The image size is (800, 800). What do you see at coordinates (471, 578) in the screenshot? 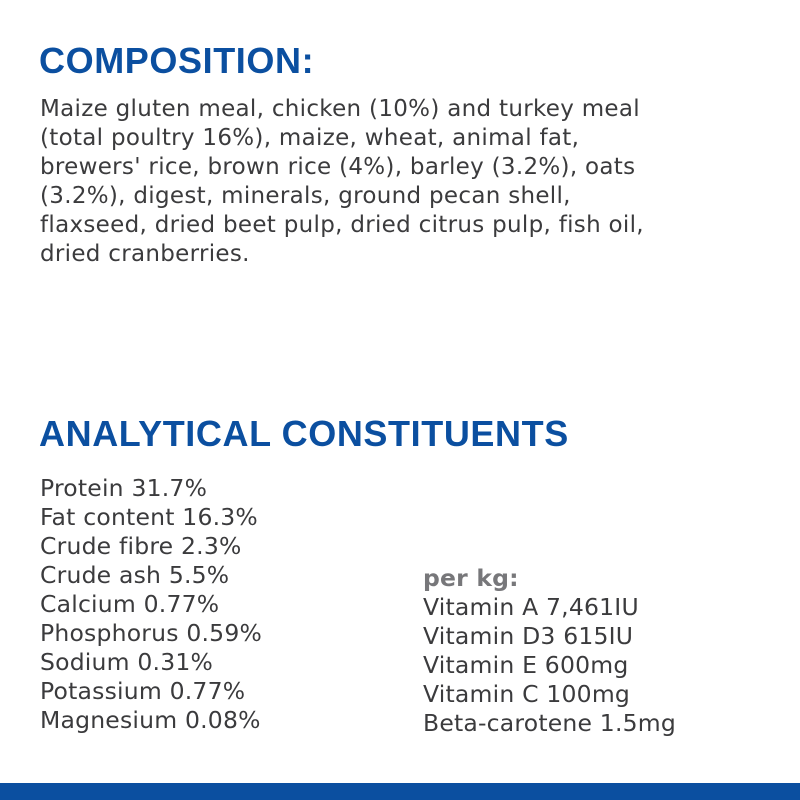
I see `per-kg-label: per kg:` at bounding box center [471, 578].